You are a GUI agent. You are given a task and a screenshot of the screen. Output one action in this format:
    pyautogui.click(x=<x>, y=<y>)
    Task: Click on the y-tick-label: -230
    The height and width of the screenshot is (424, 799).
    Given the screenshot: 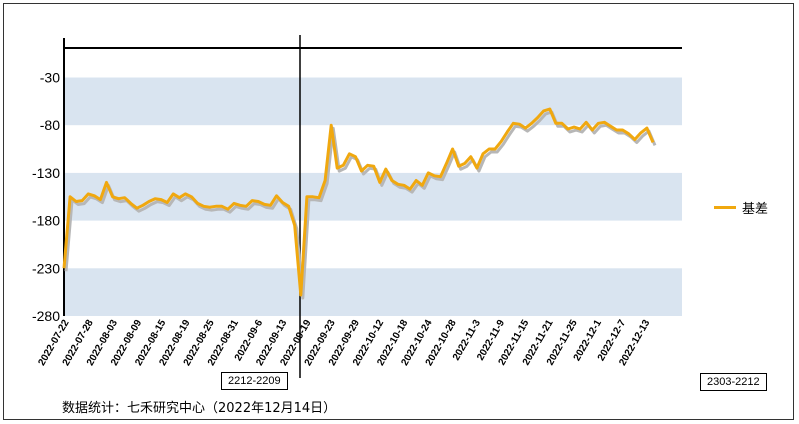 What is the action you would take?
    pyautogui.click(x=46, y=268)
    